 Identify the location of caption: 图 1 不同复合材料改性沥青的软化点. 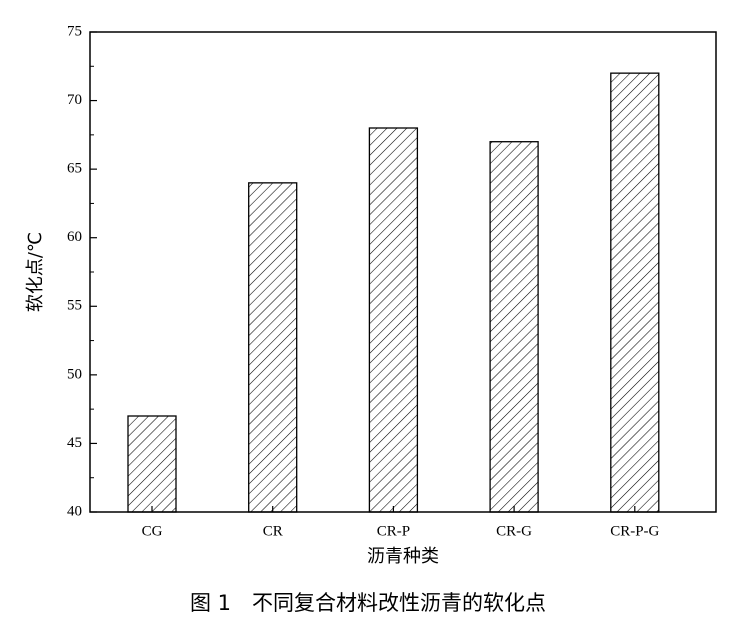
(368, 603).